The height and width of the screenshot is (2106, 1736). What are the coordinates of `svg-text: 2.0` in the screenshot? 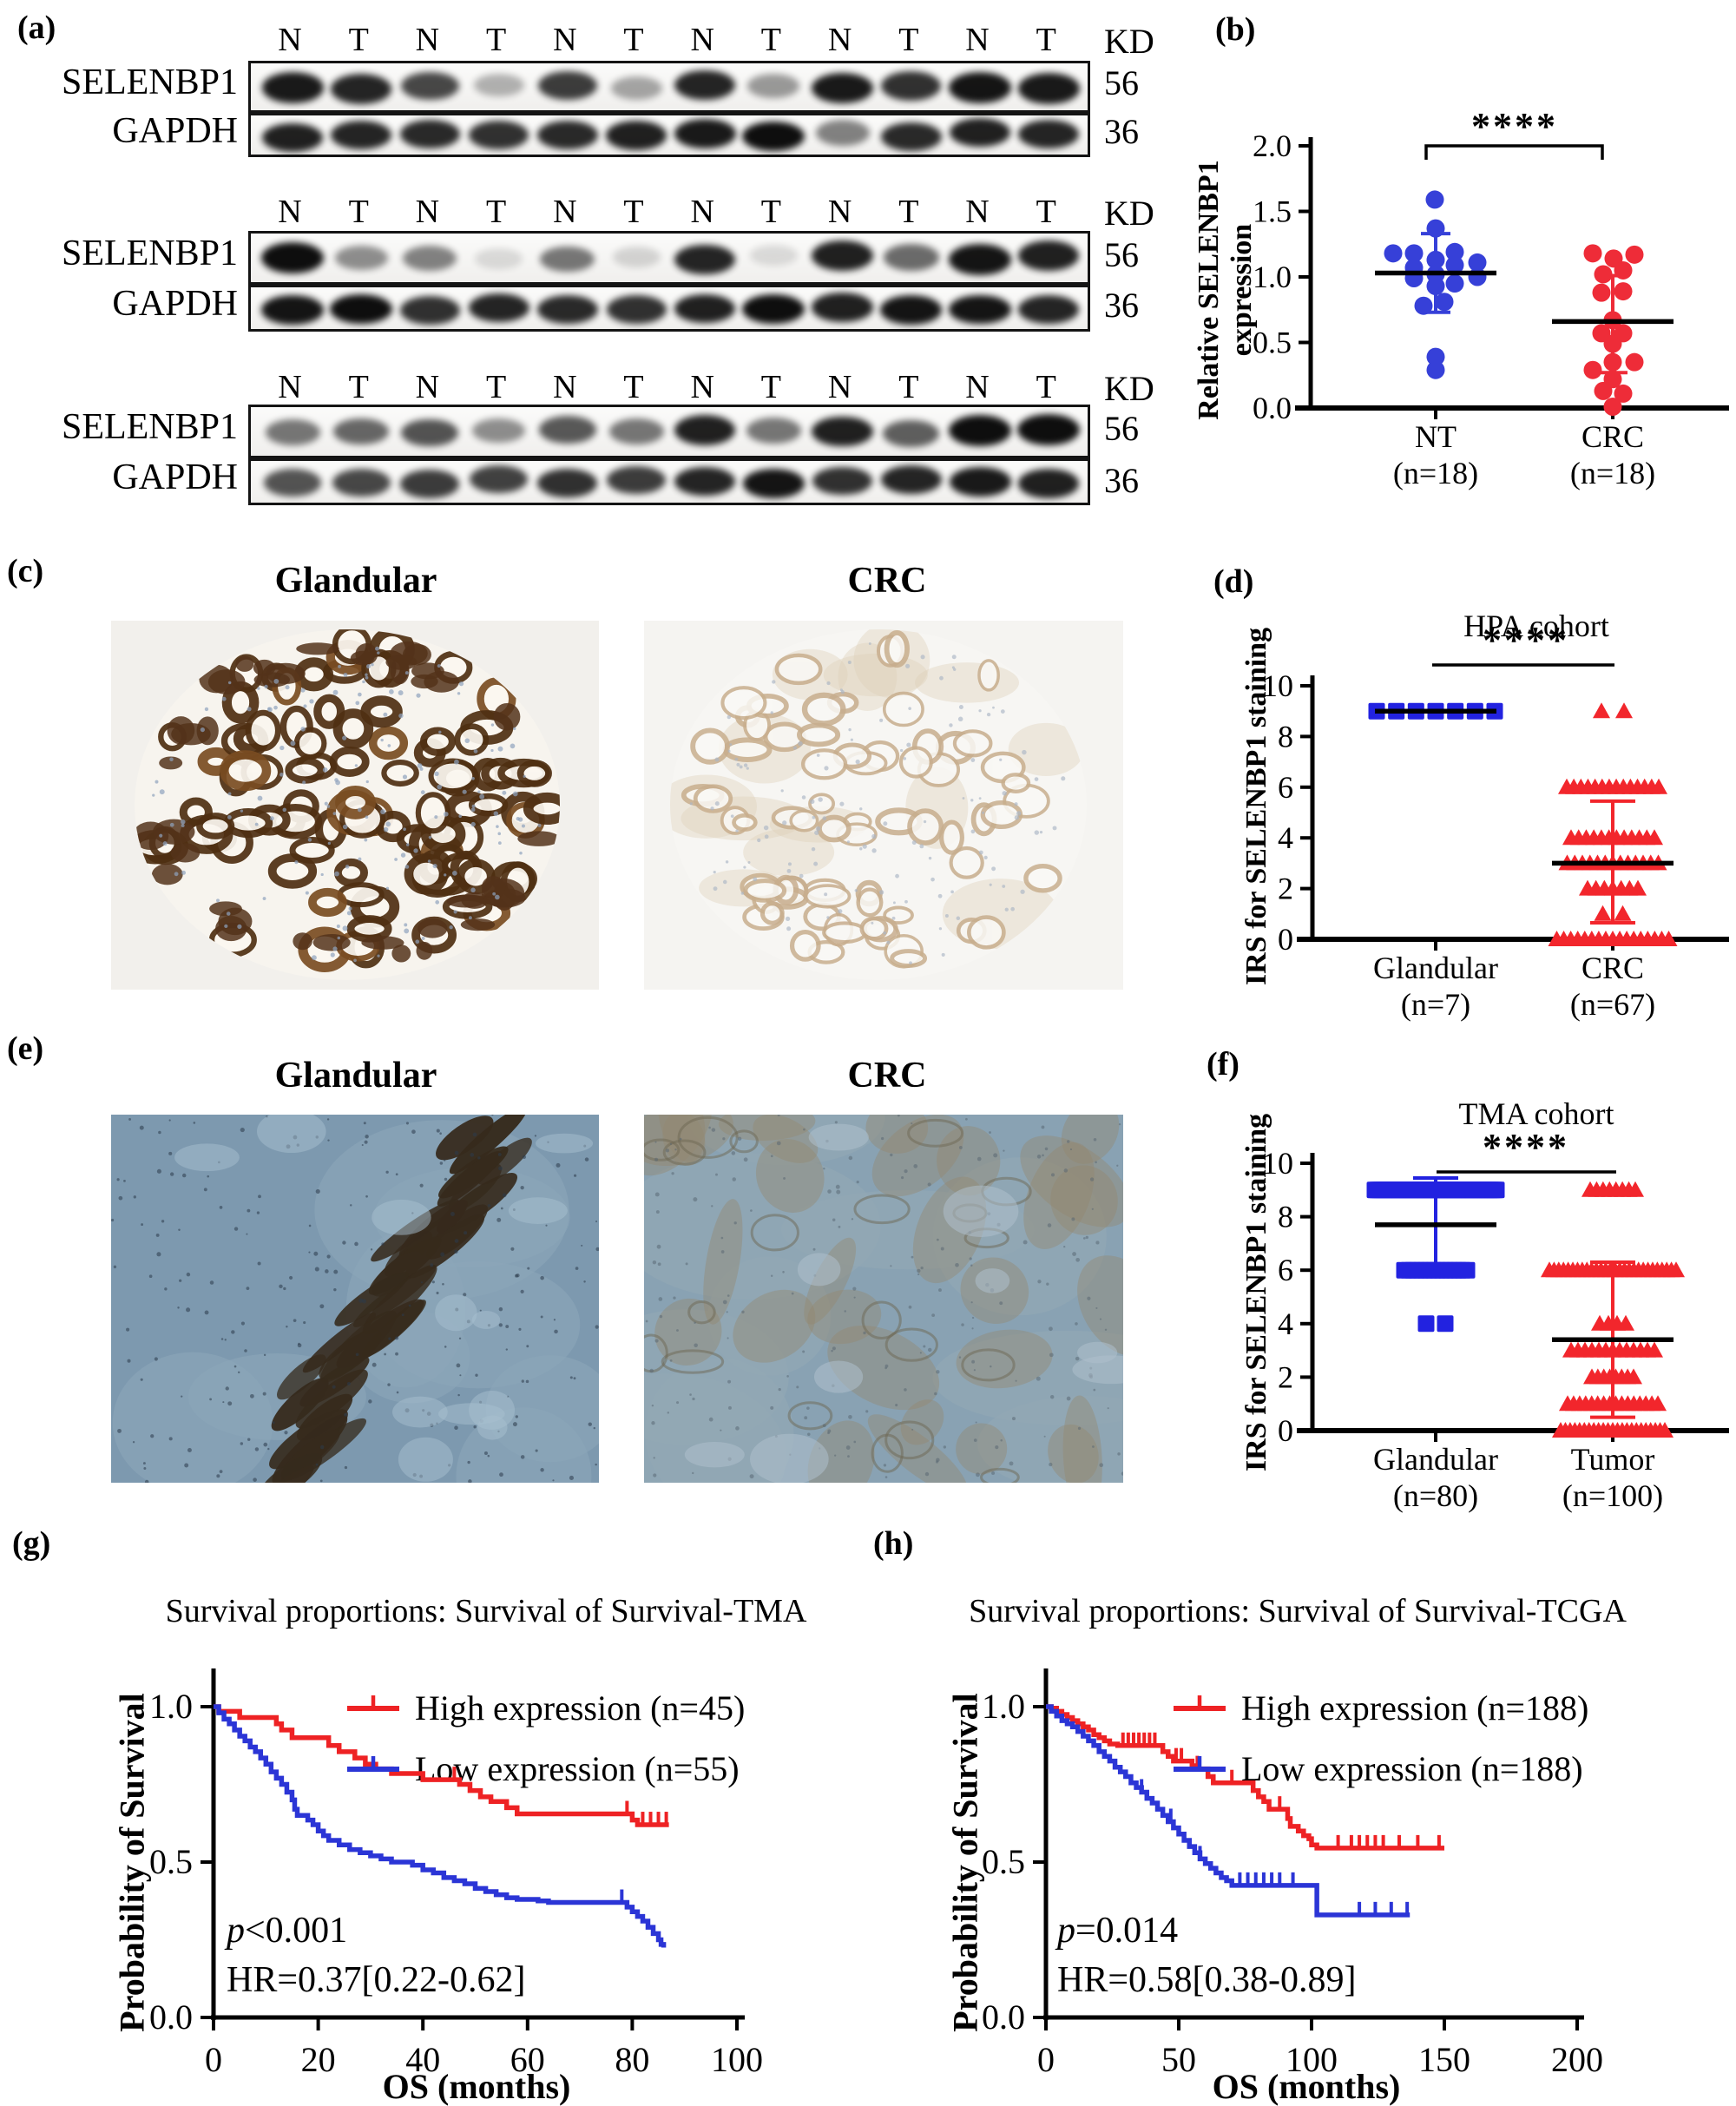 It's located at (1272, 145).